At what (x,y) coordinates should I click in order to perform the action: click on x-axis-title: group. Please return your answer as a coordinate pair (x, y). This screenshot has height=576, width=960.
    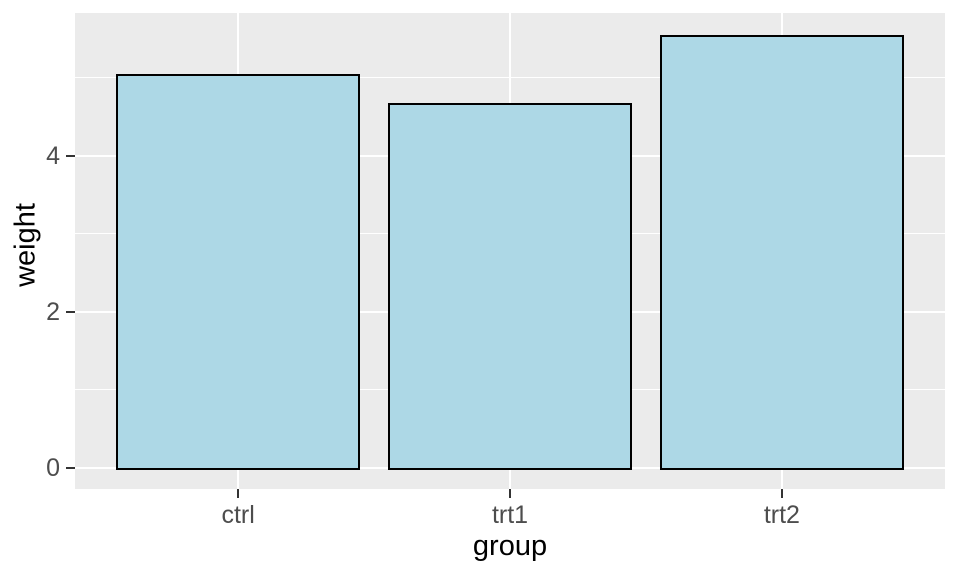
    Looking at the image, I should click on (510, 546).